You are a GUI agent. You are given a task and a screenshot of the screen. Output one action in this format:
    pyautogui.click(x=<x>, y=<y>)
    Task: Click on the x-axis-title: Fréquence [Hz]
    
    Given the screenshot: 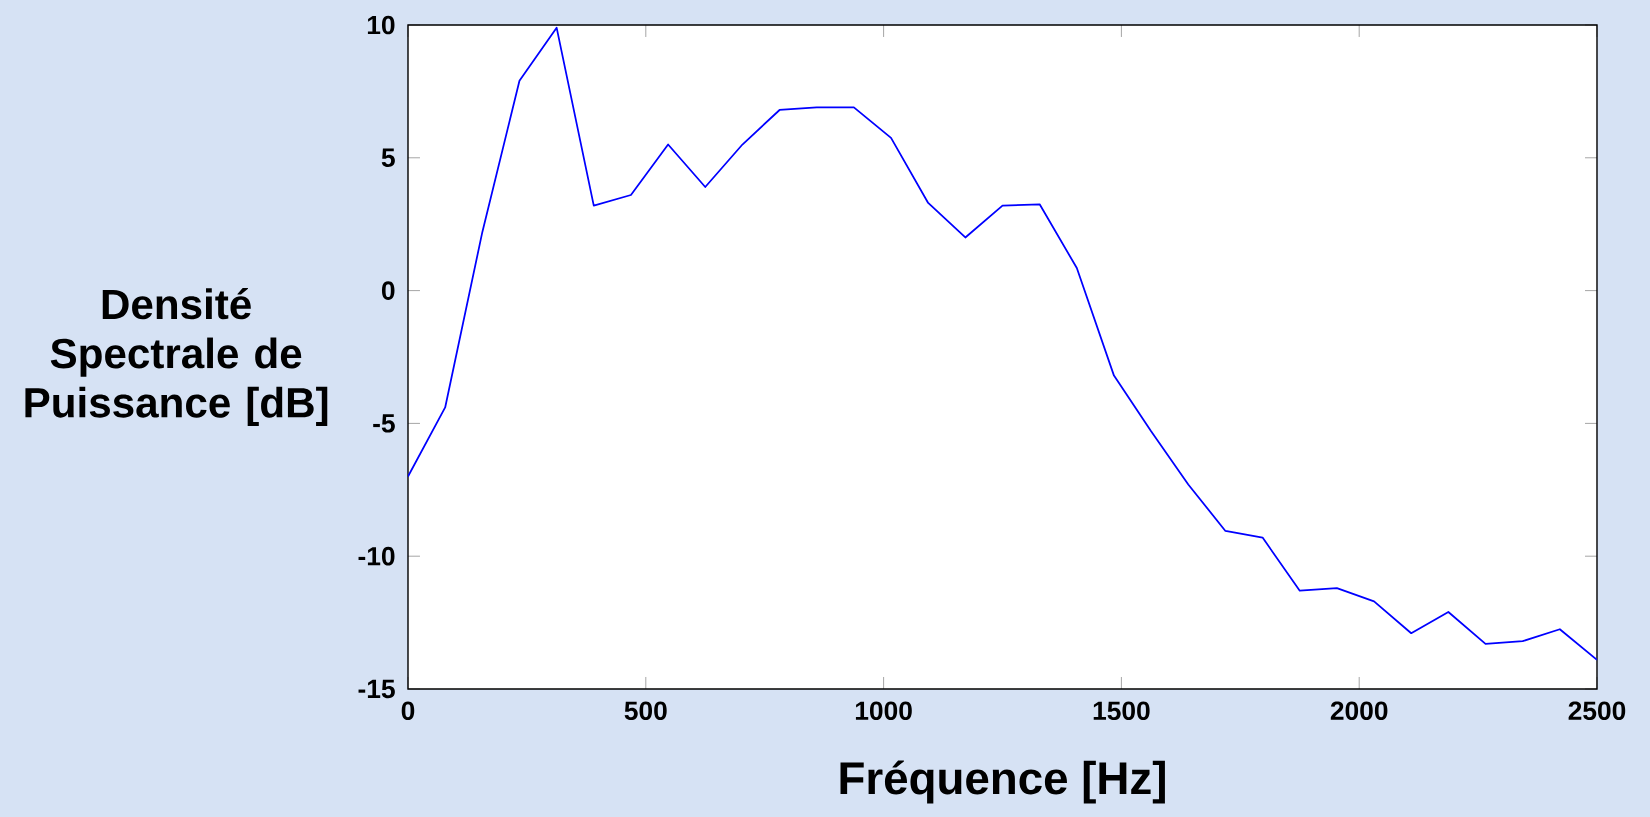 What is the action you would take?
    pyautogui.click(x=1002, y=782)
    